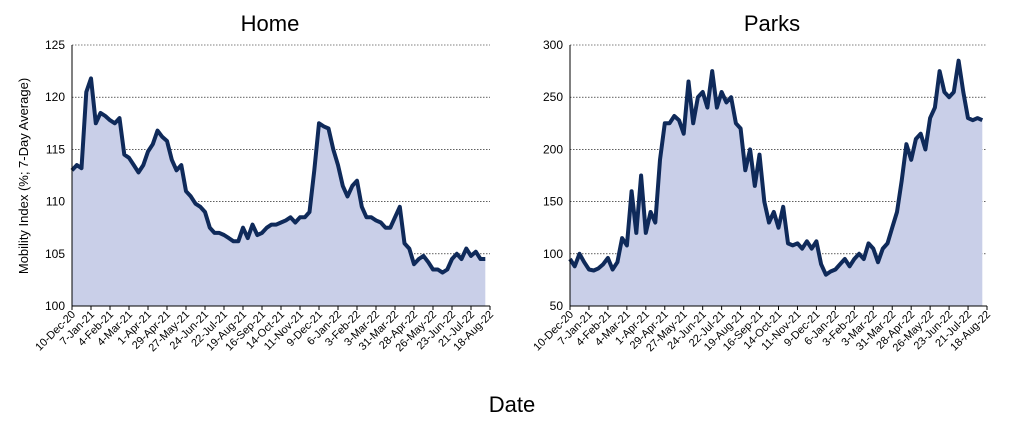  Describe the element at coordinates (553, 254) in the screenshot. I see `parks-y-tick-label: 100` at that location.